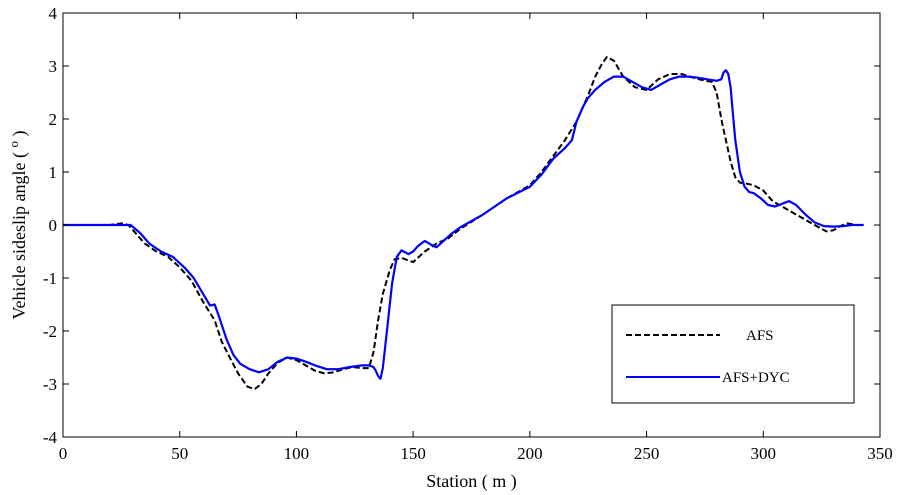 The height and width of the screenshot is (495, 898). I want to click on y-tick-label: 4, so click(53, 13).